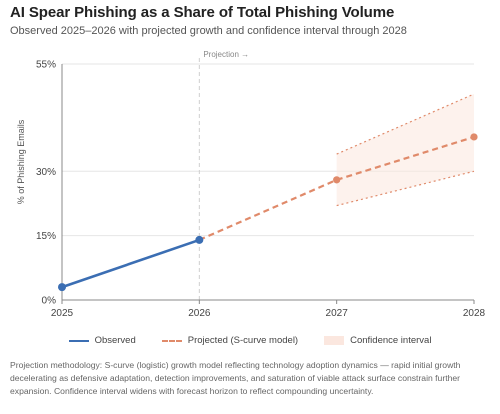 The image size is (500, 414). I want to click on y-tick-label: 55%, so click(46, 65).